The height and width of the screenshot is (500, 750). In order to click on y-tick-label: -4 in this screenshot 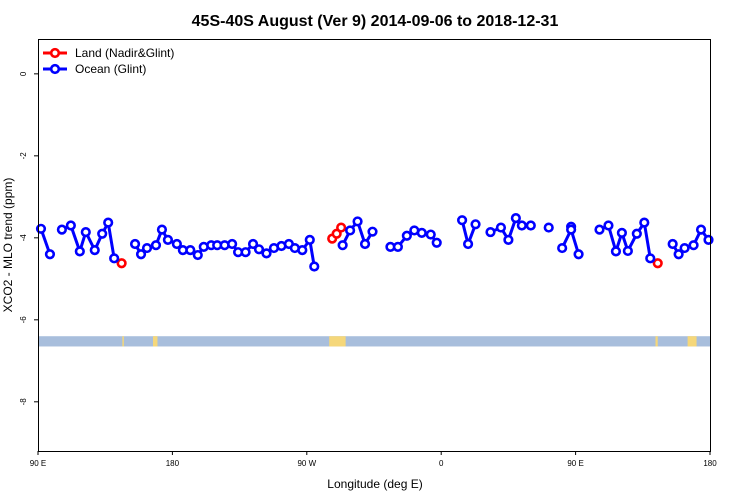, I will do `click(23, 238)`.